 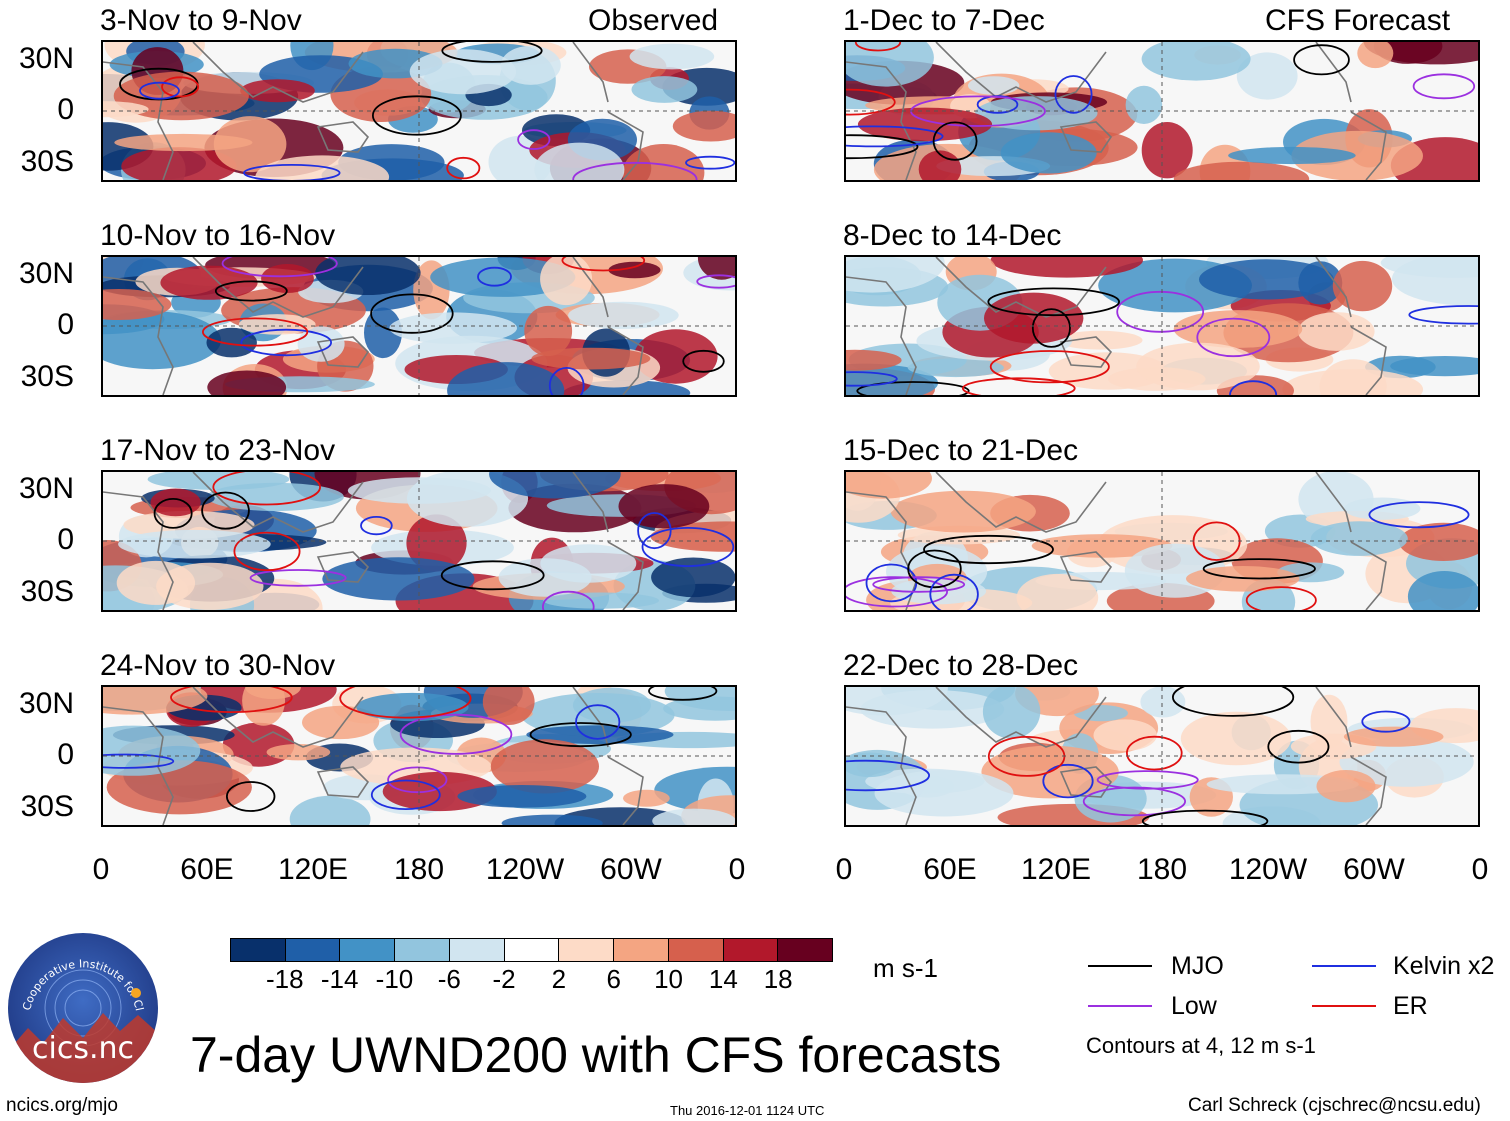 I want to click on units-label: m s-1, so click(x=905, y=968).